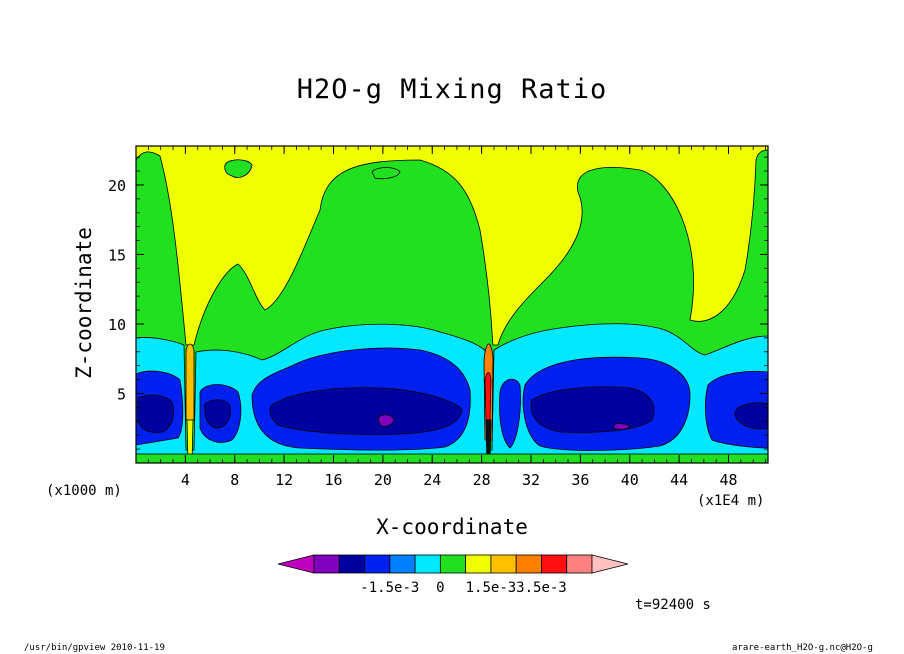 This screenshot has width=904, height=654. I want to click on time-label: t=92400 s, so click(673, 605).